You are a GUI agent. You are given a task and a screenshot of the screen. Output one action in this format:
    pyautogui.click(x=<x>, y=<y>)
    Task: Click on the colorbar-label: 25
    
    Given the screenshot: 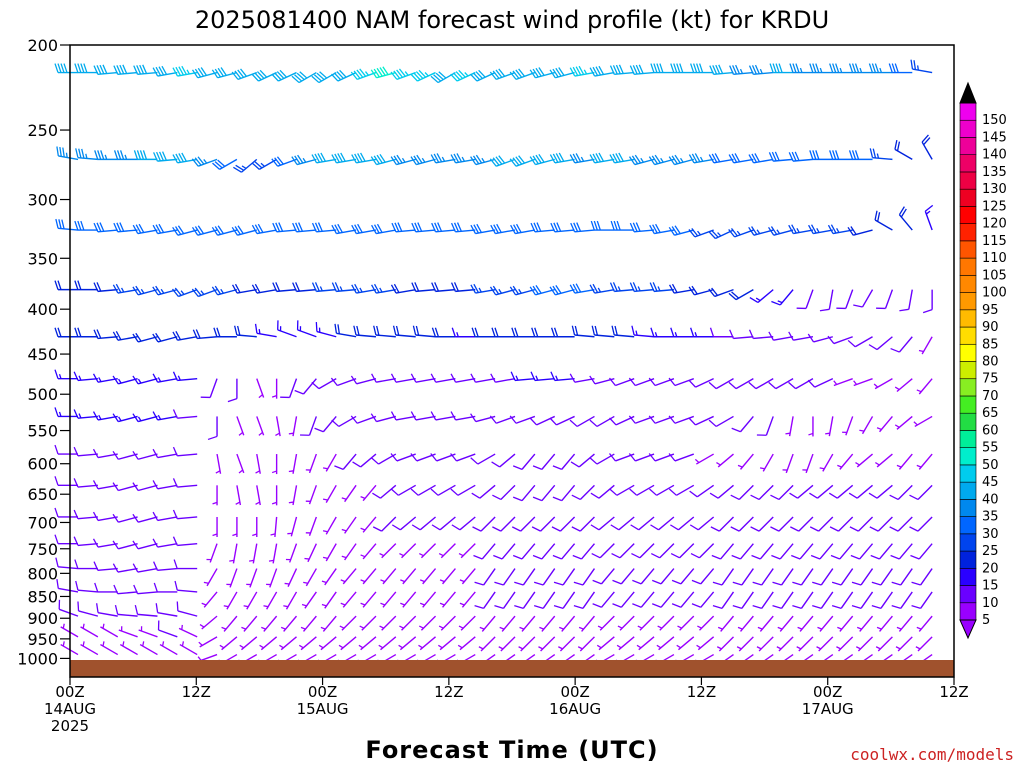 What is the action you would take?
    pyautogui.click(x=990, y=551)
    